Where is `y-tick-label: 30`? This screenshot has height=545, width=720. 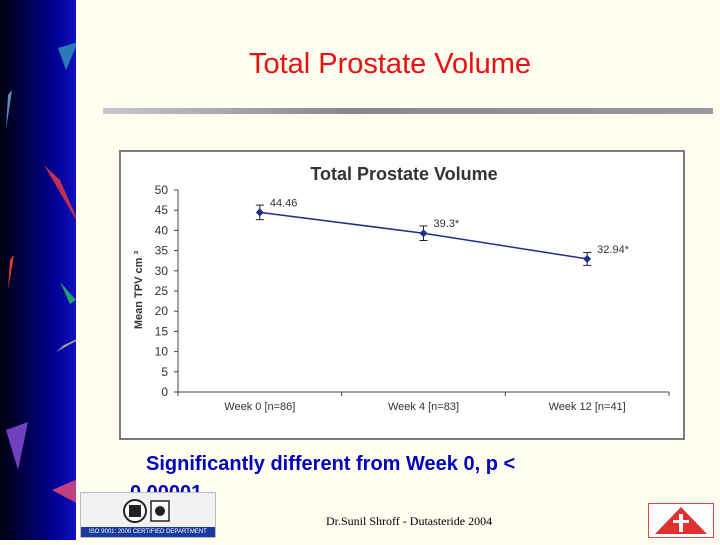 y-tick-label: 30 is located at coordinates (162, 271).